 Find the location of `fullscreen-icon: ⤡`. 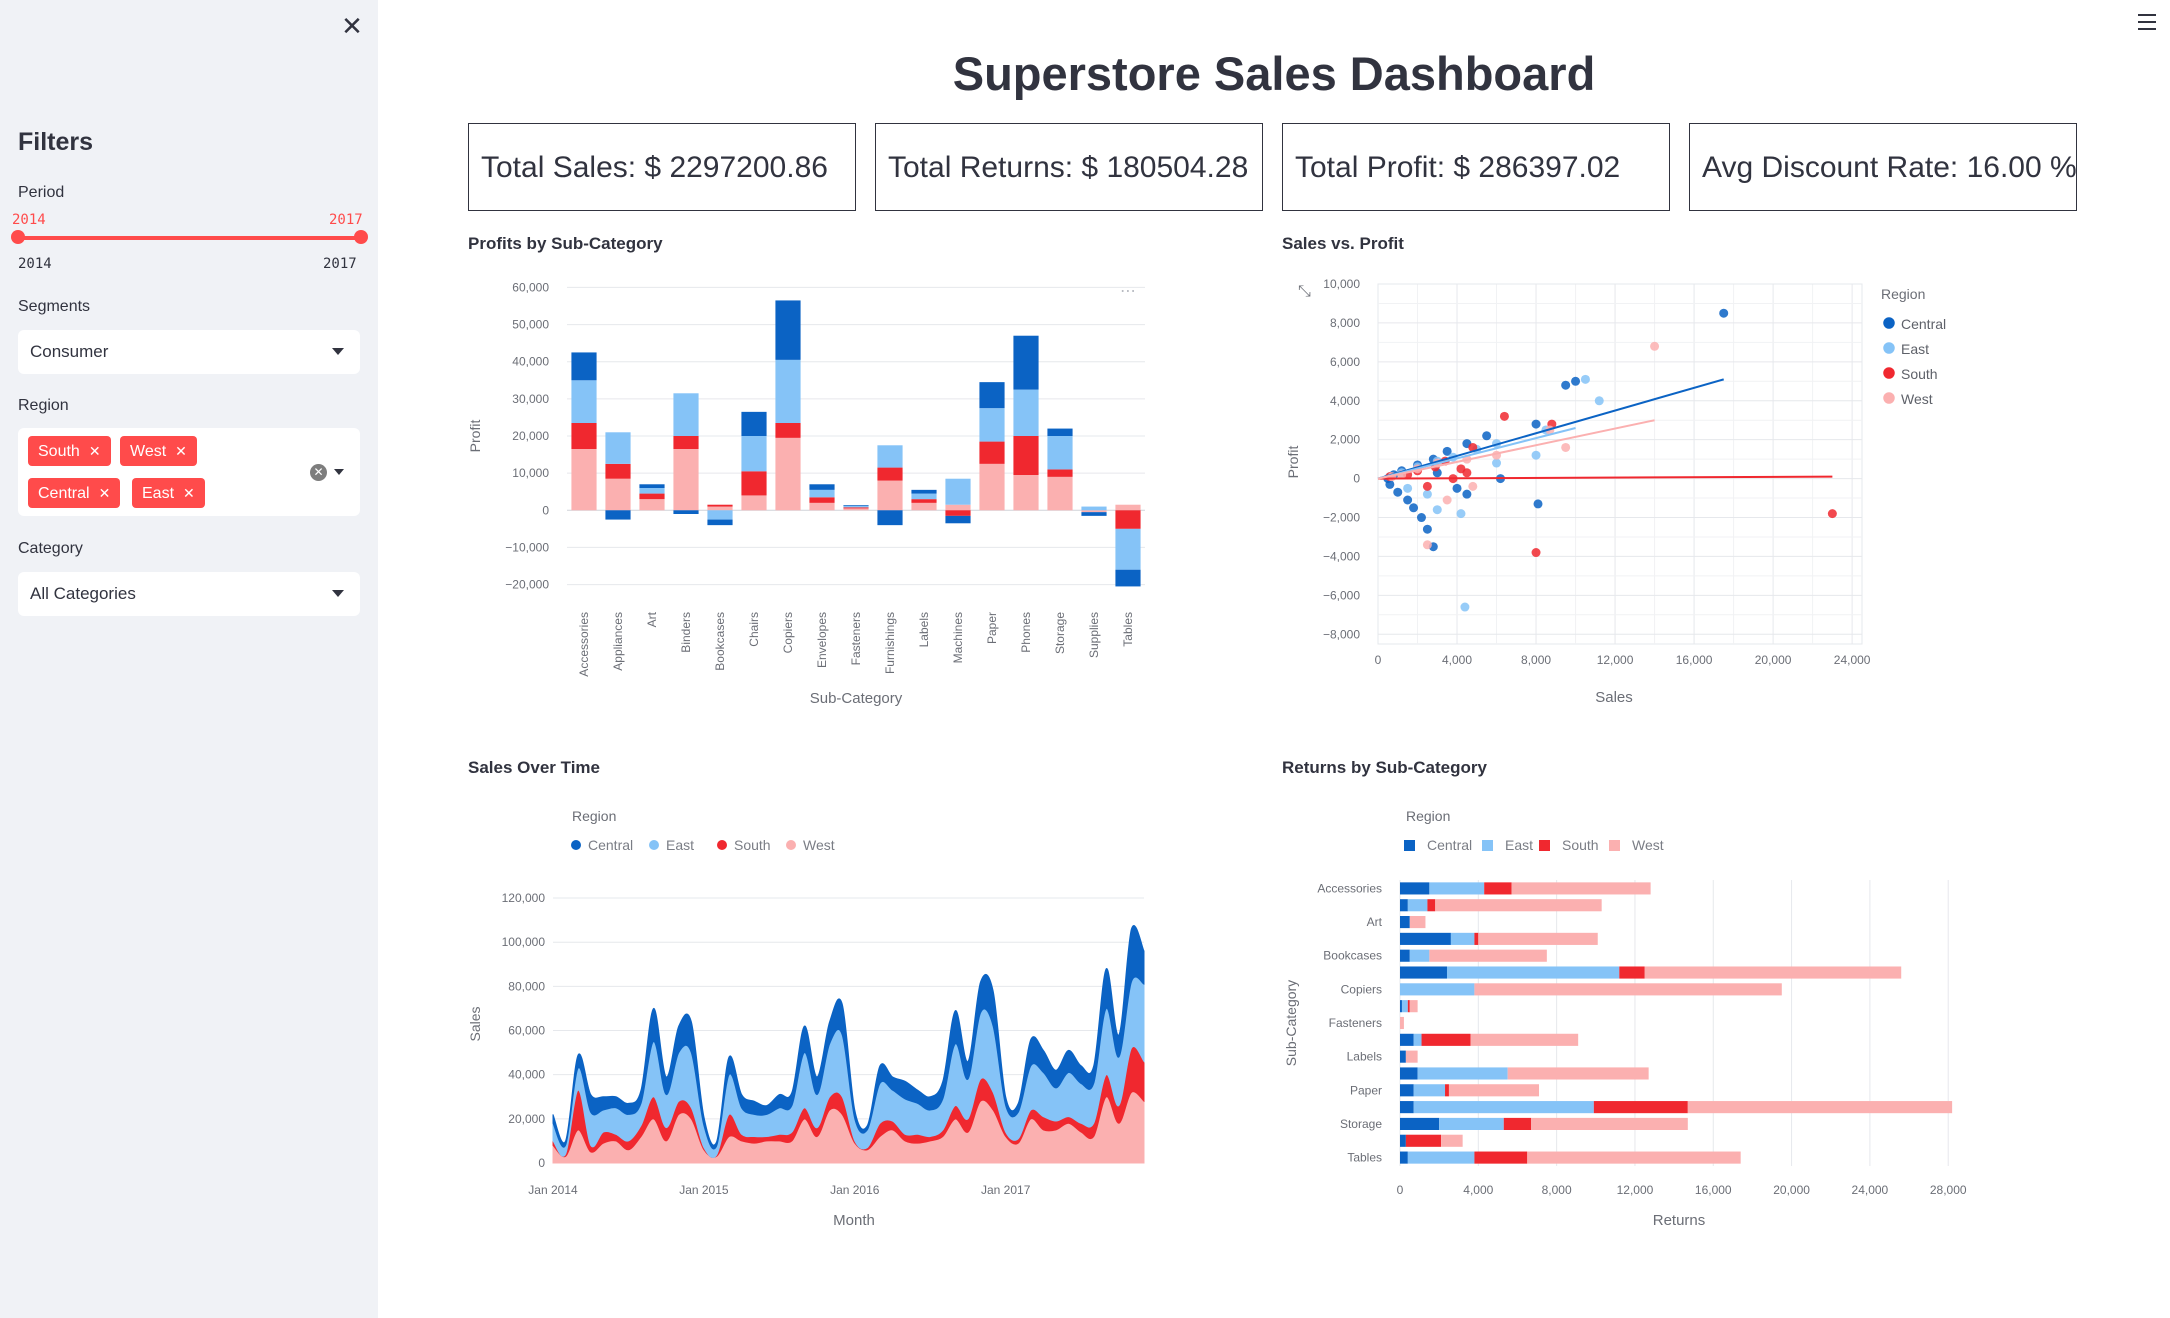

fullscreen-icon: ⤡ is located at coordinates (1304, 291).